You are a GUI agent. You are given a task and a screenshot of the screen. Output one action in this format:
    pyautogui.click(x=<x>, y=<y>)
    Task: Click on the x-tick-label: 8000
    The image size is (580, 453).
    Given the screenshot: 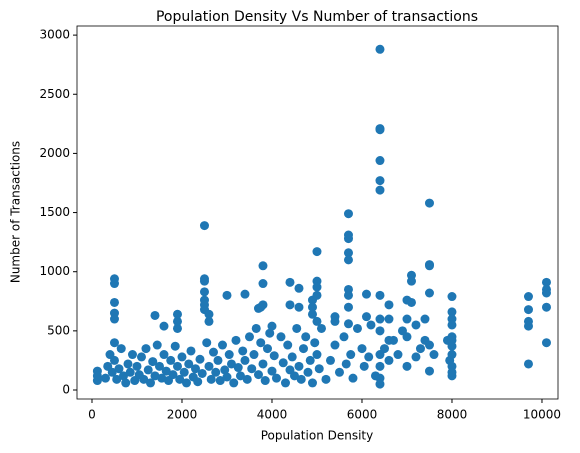 What is the action you would take?
    pyautogui.click(x=452, y=415)
    